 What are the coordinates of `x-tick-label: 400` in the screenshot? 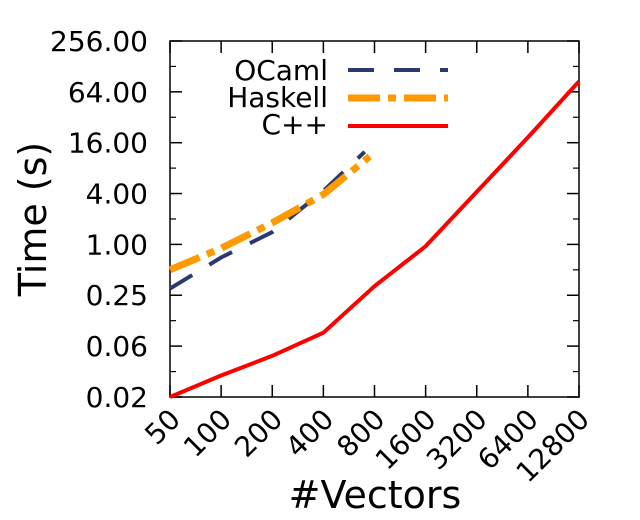 It's located at (309, 433).